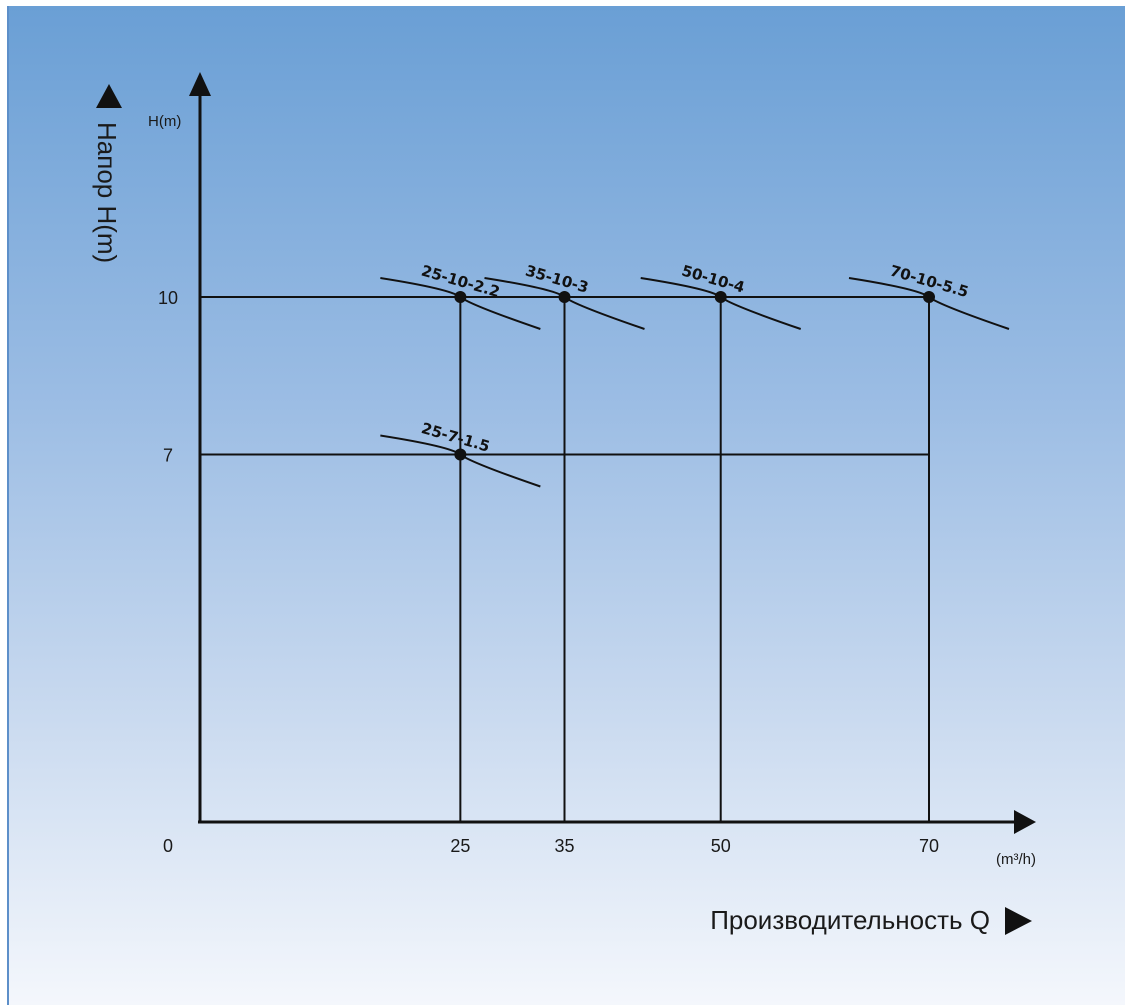 The image size is (1125, 1005). Describe the element at coordinates (721, 846) in the screenshot. I see `x-tick-label-50: 50` at that location.